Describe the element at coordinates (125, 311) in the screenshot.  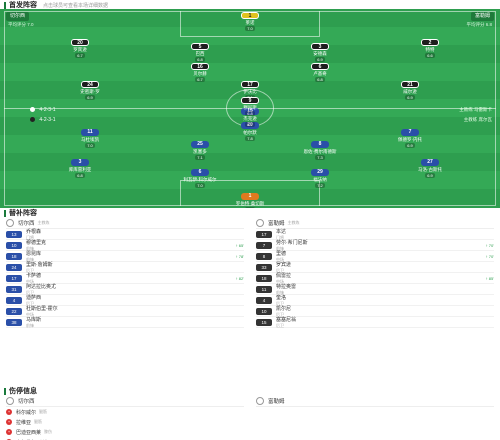
I see `sub-row: 22 杜斯伯里-霍尔 中场` at that location.